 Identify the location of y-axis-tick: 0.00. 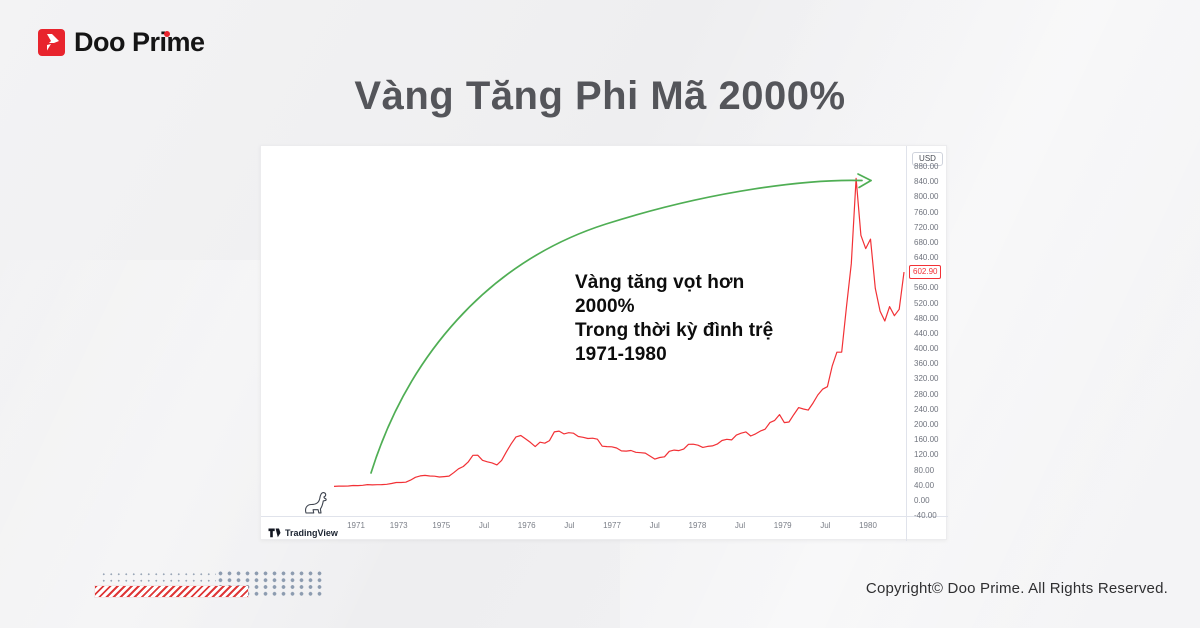
(922, 500).